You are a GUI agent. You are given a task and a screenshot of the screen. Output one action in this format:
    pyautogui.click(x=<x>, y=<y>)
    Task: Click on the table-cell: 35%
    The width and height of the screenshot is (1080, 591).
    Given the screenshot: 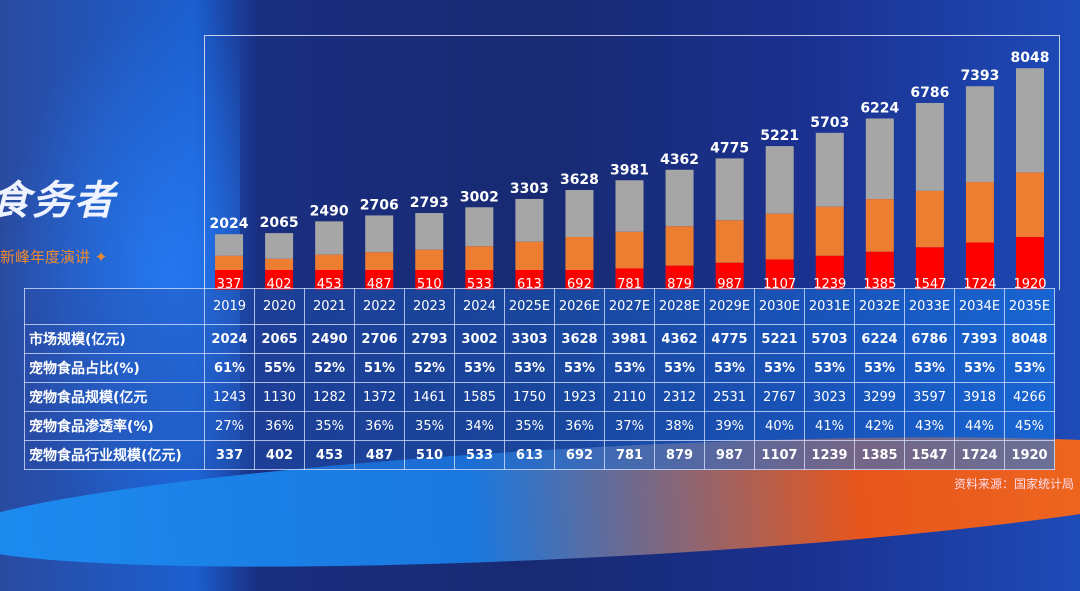 What is the action you would take?
    pyautogui.click(x=329, y=426)
    